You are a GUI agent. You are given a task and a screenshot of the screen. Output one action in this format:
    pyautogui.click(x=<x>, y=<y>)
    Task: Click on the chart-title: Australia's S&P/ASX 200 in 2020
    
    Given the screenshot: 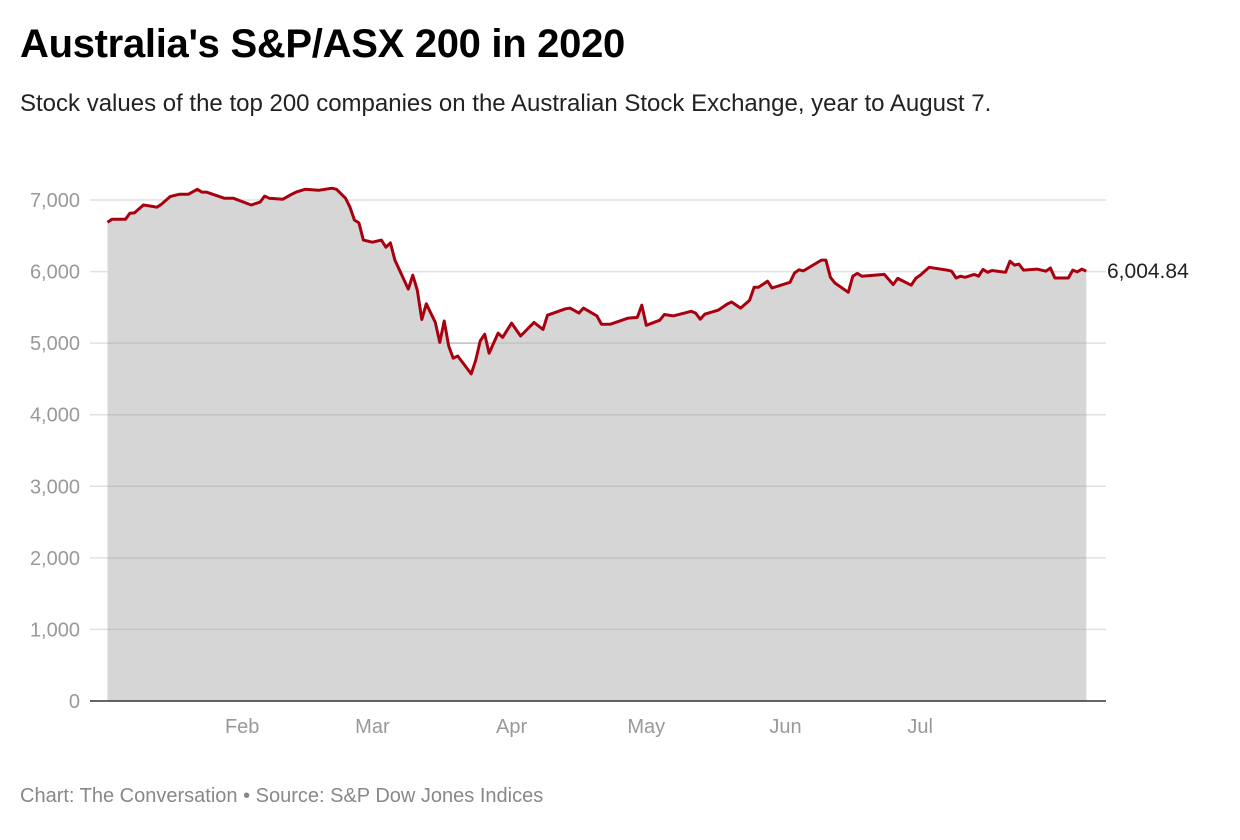 What is the action you would take?
    pyautogui.click(x=322, y=44)
    